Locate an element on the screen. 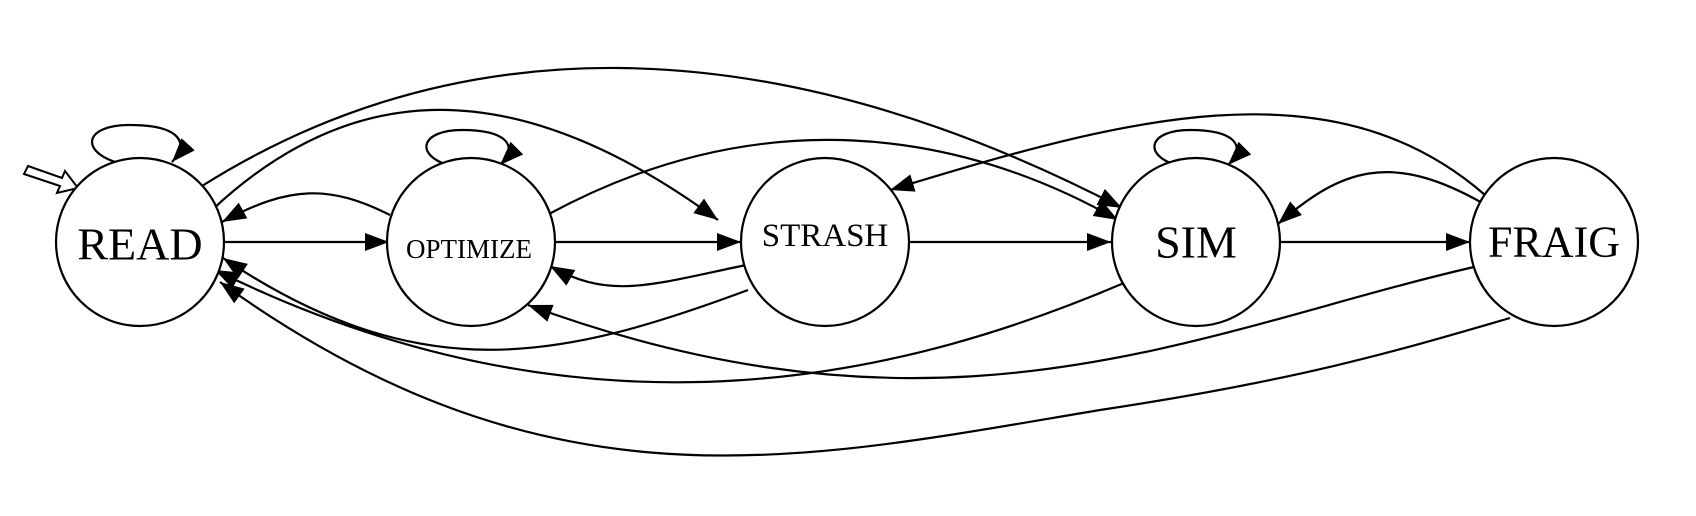 Image resolution: width=1696 pixels, height=516 pixels. state-optimize: OPTIMIZE is located at coordinates (471, 242).